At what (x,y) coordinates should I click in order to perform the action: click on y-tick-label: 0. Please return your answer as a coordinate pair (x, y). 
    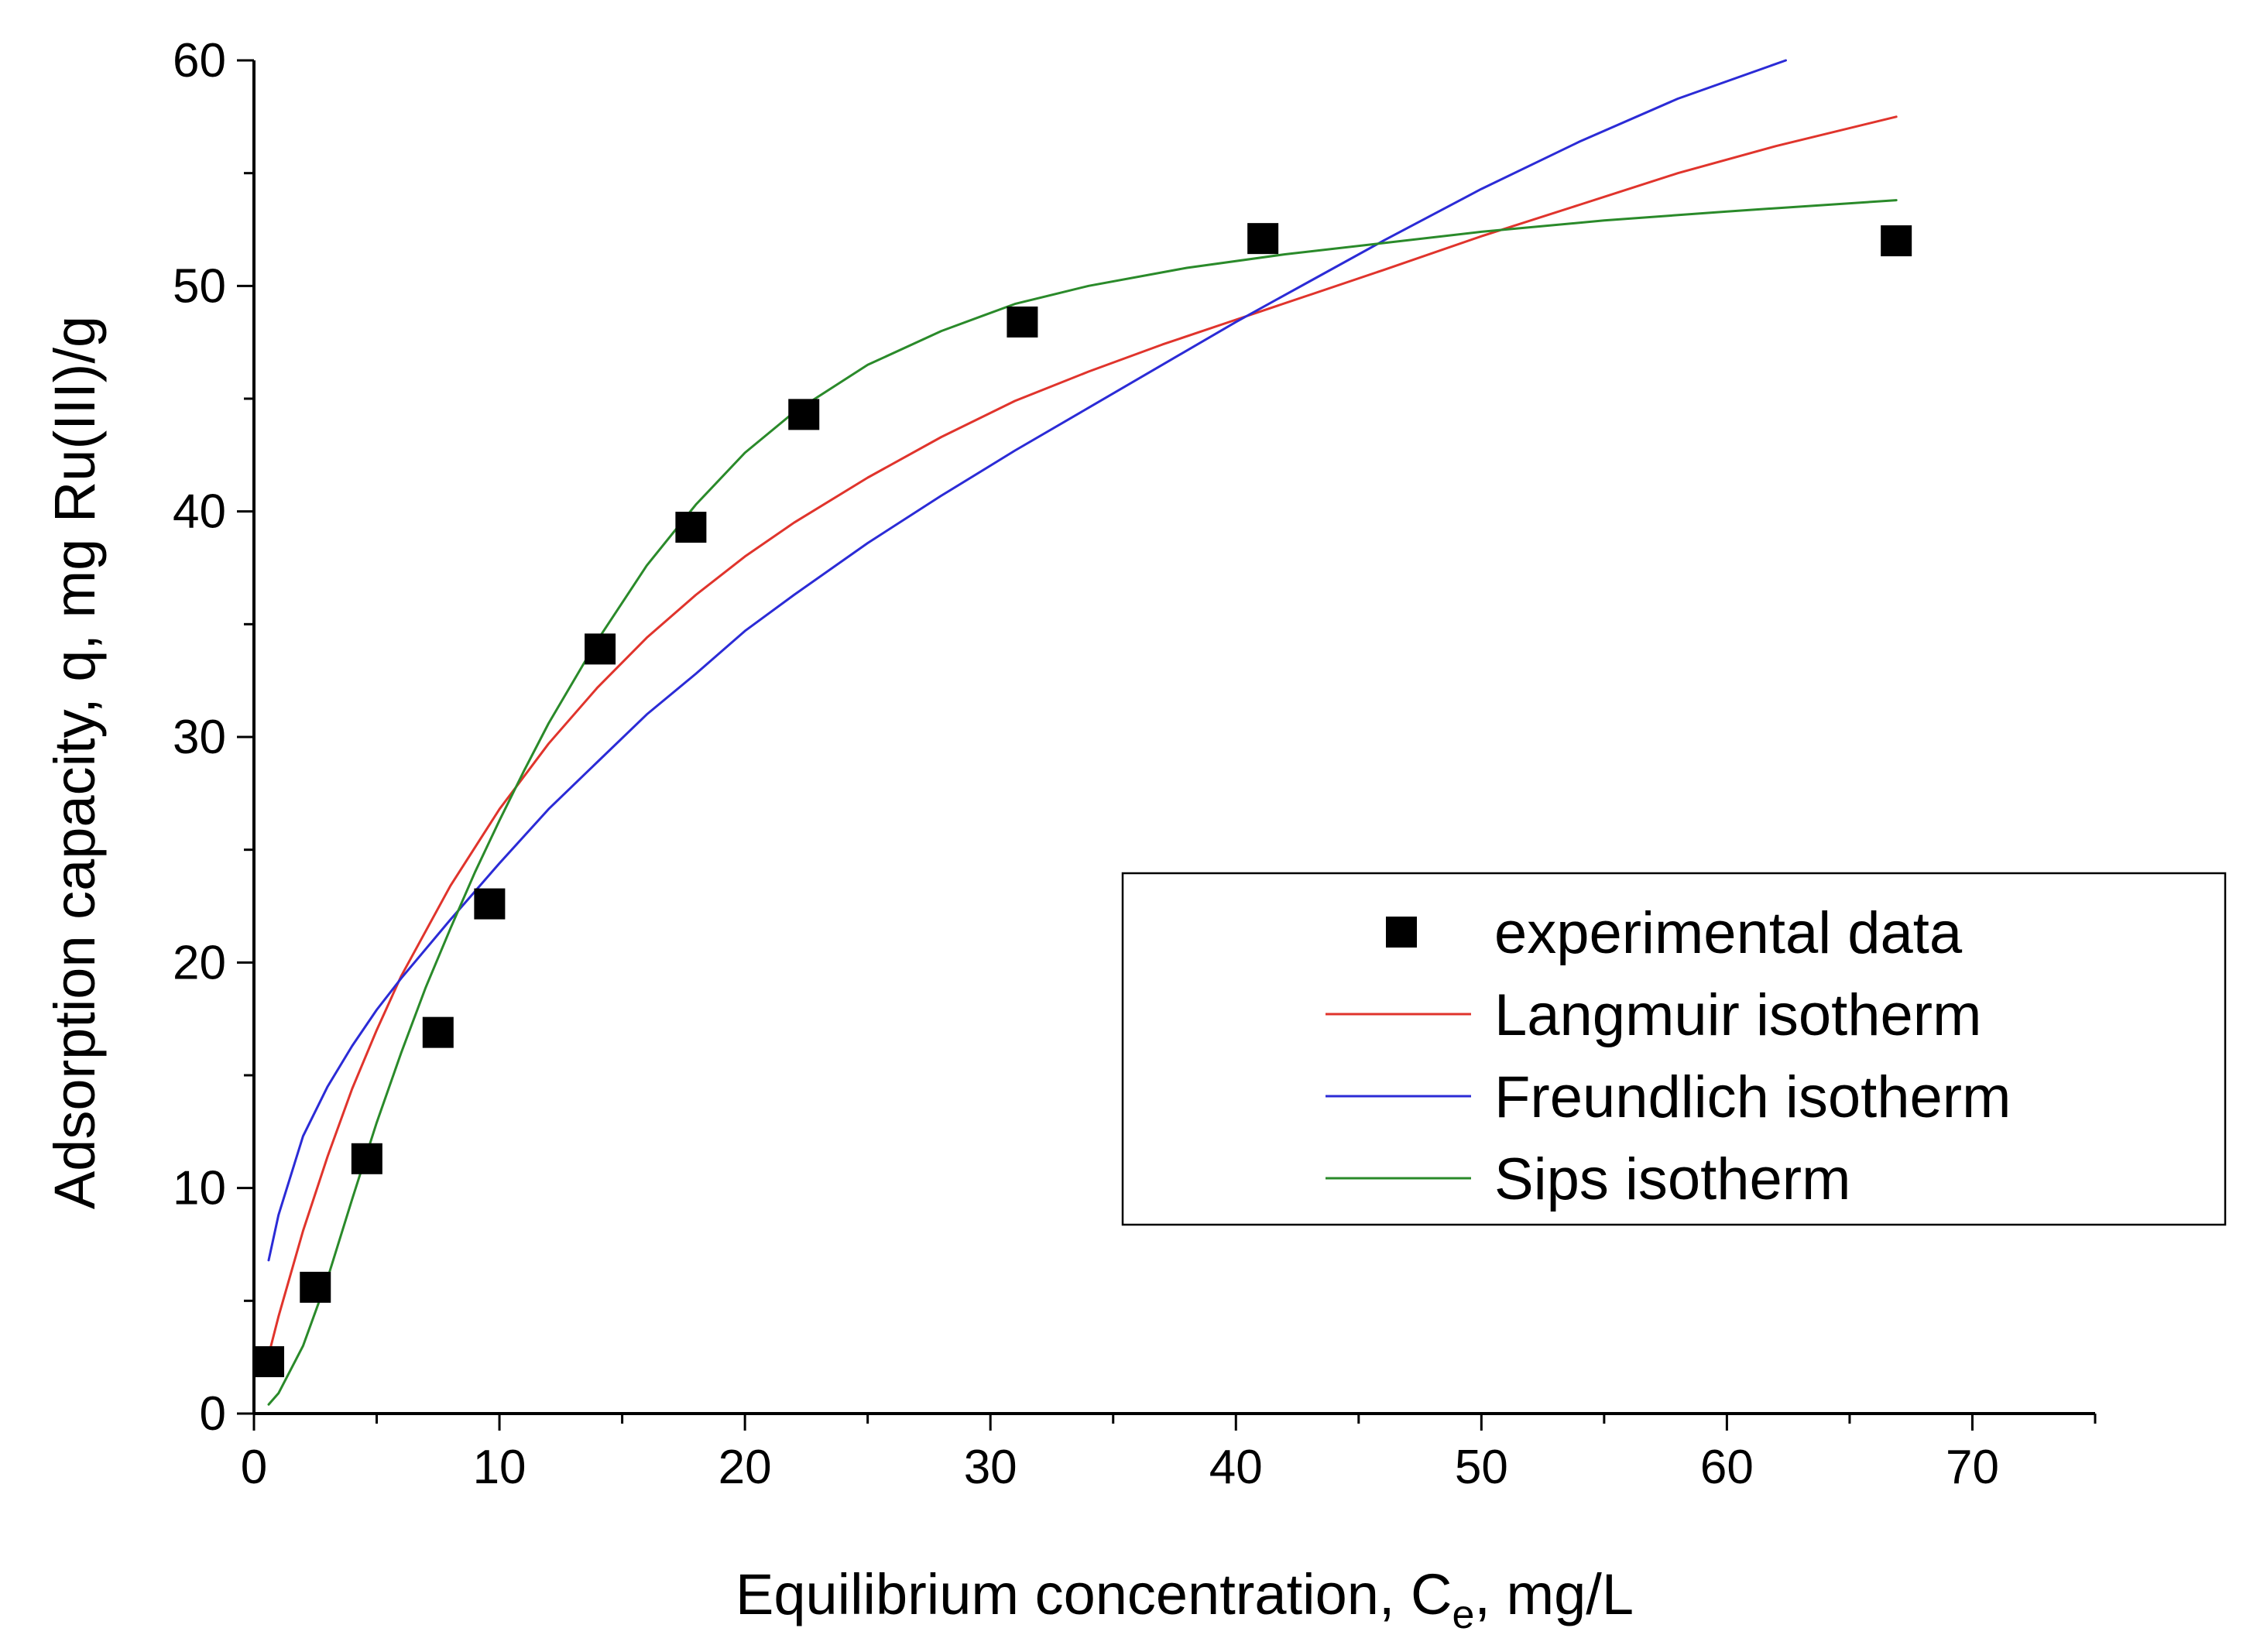
    Looking at the image, I should click on (213, 1414).